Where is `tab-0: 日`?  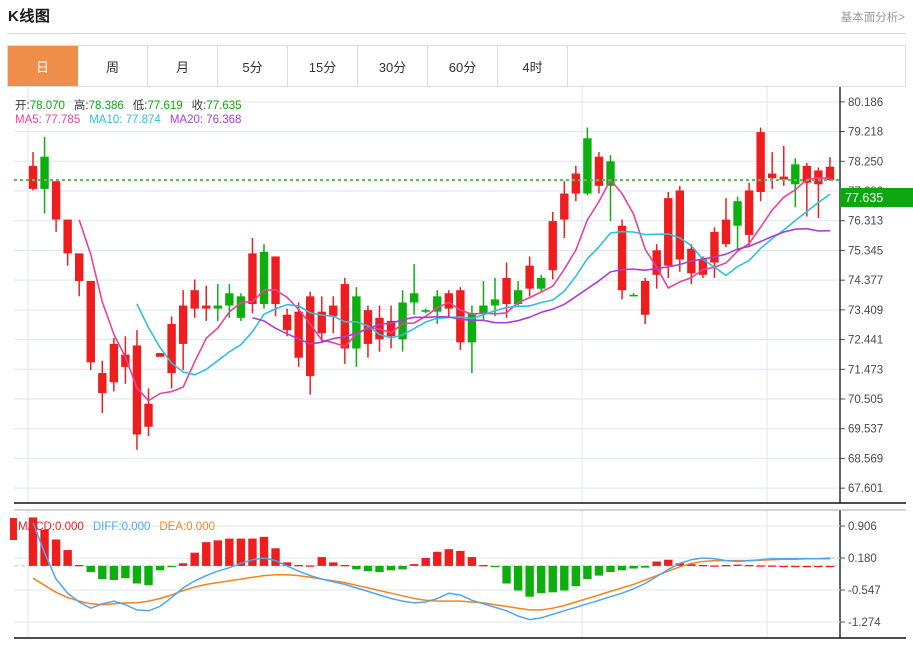 tab-0: 日 is located at coordinates (43, 66).